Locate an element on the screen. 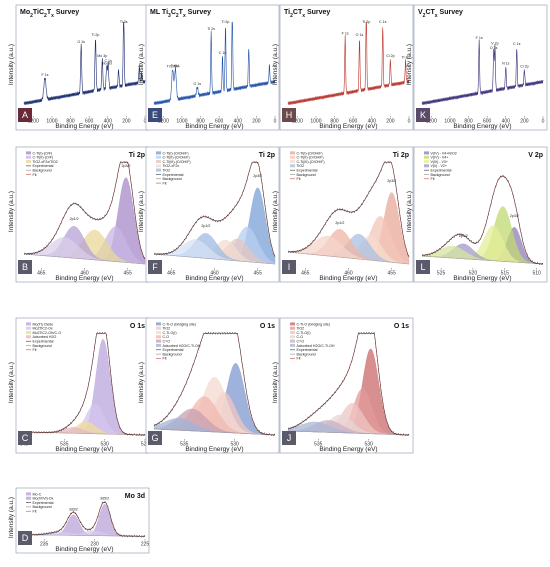 The width and height of the screenshot is (550, 567). x-tick-label: 200 is located at coordinates (126, 122).